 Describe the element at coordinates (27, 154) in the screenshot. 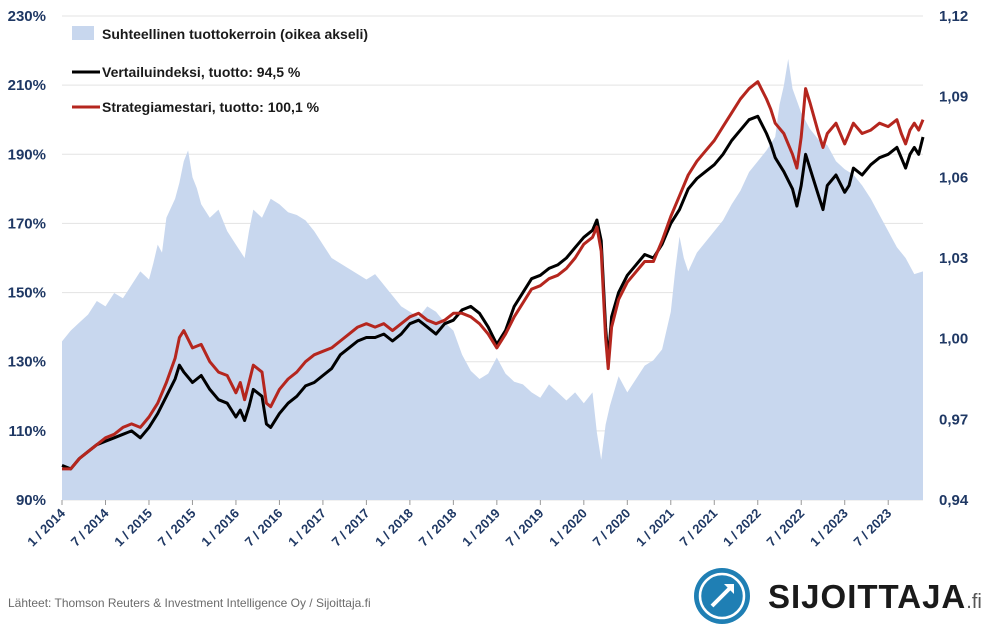

I see `left-tick-label: 190%` at that location.